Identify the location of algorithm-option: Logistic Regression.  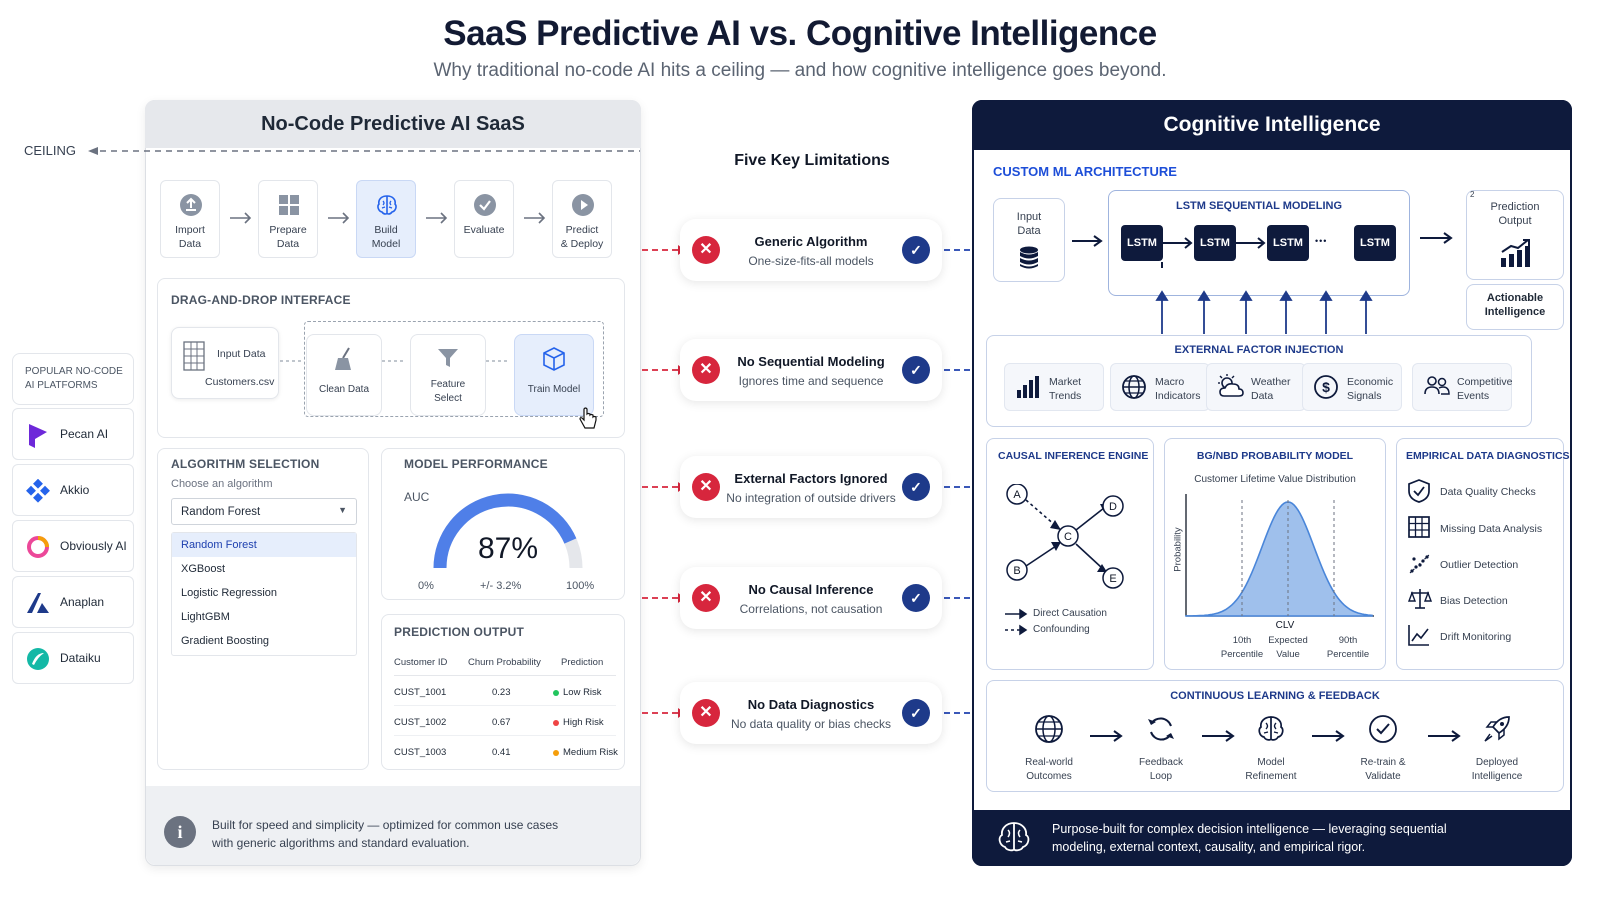
(229, 593).